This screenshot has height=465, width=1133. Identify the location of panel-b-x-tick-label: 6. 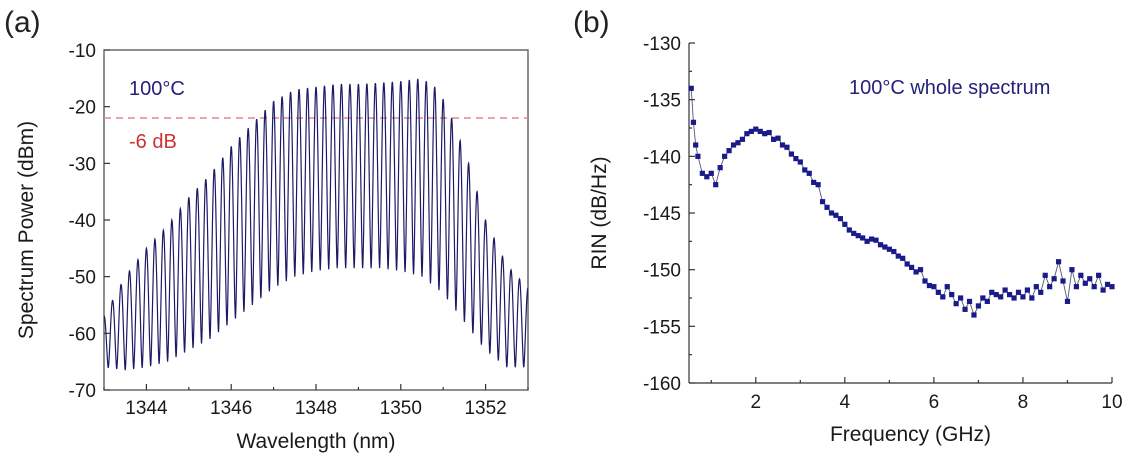
(934, 402).